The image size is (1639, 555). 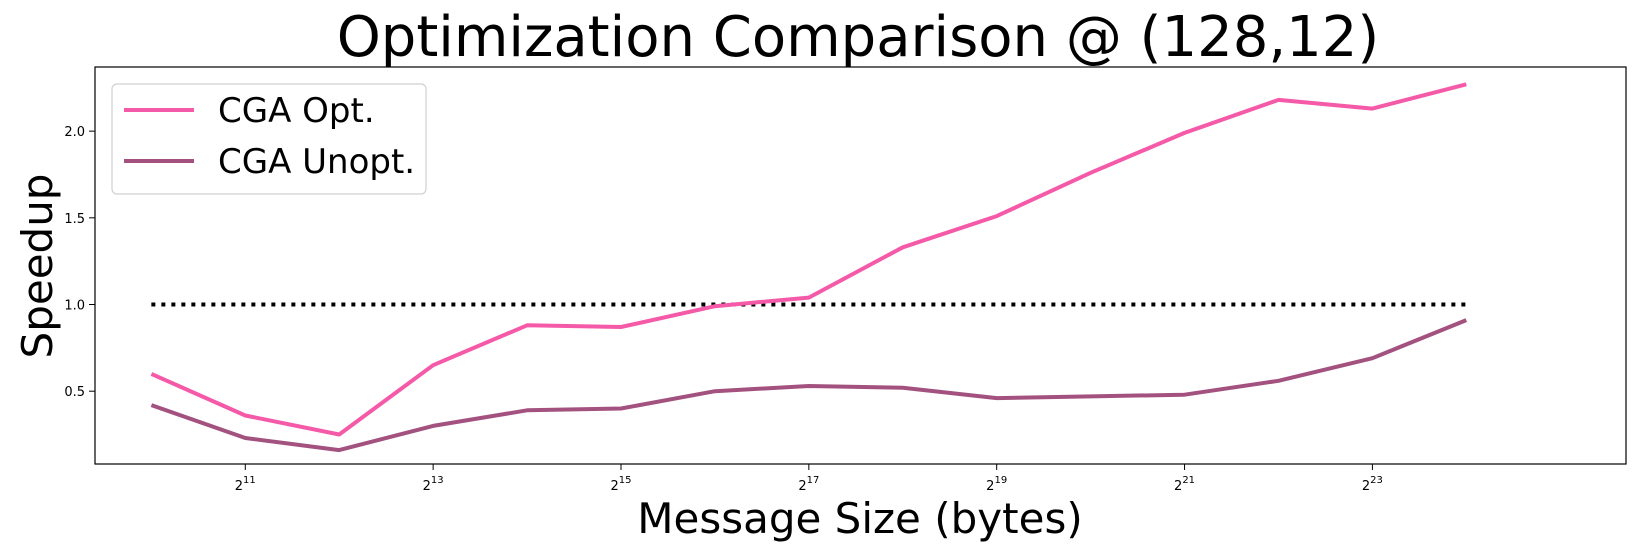 What do you see at coordinates (74, 219) in the screenshot?
I see `y-tick-label: 1.5` at bounding box center [74, 219].